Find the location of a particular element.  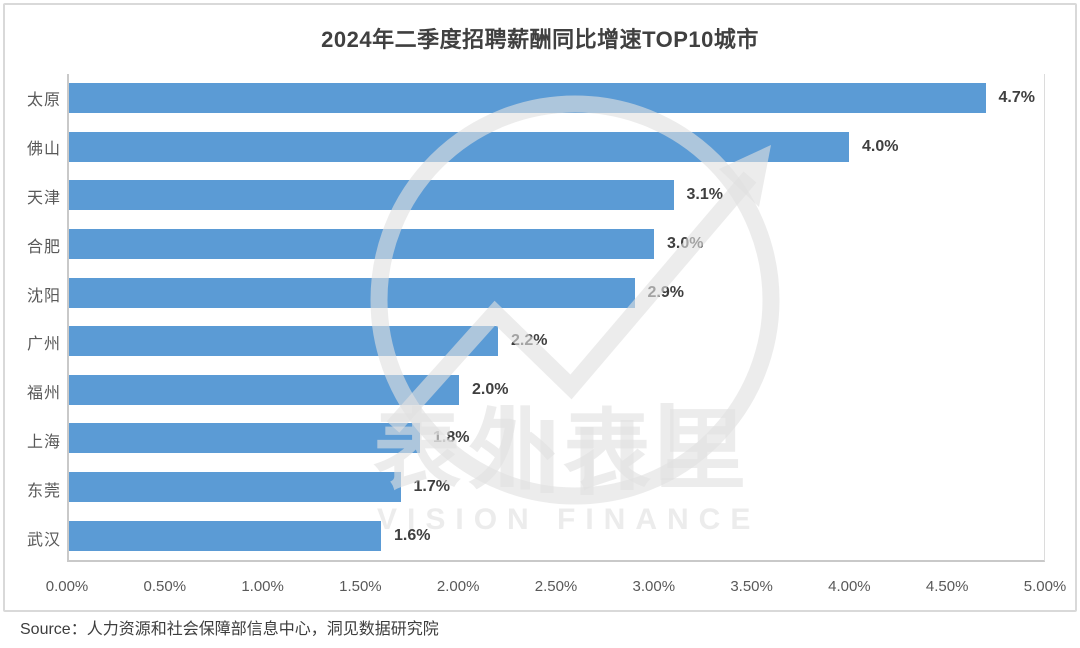

x-tick-label: 1.50% is located at coordinates (360, 586).